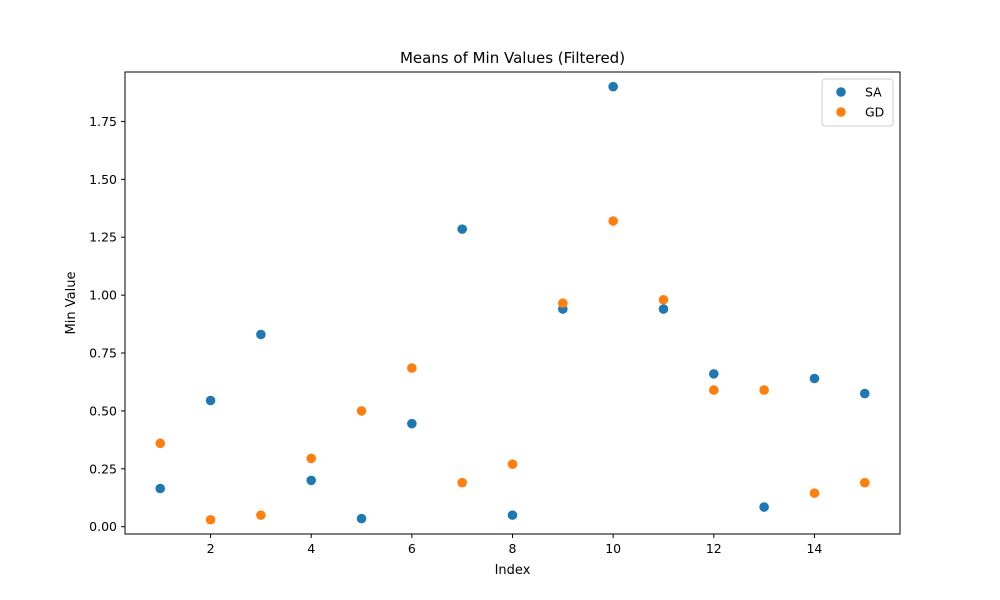 The height and width of the screenshot is (600, 1000). What do you see at coordinates (613, 548) in the screenshot?
I see `x-tick-label: 10` at bounding box center [613, 548].